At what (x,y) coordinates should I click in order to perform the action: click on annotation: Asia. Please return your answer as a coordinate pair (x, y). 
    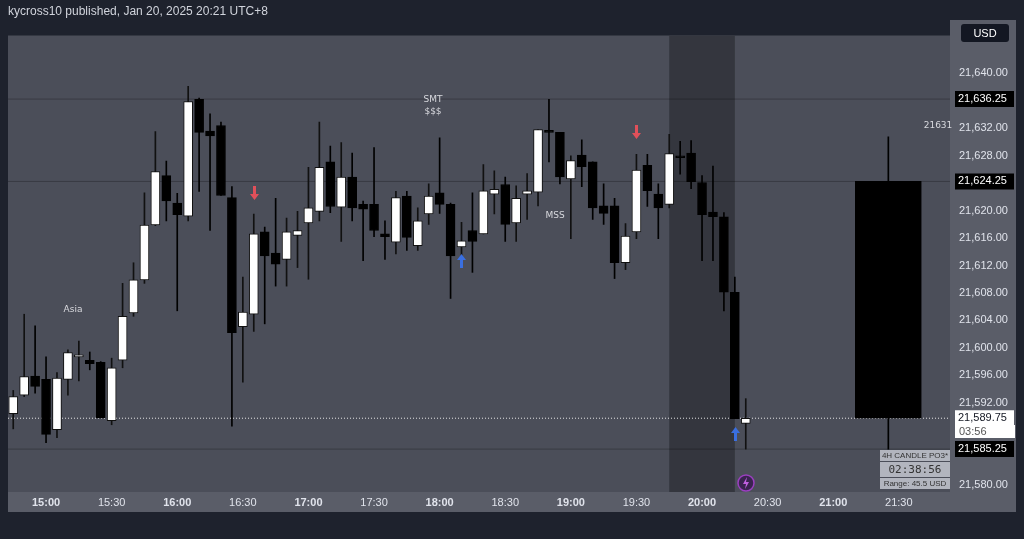
    Looking at the image, I should click on (73, 309).